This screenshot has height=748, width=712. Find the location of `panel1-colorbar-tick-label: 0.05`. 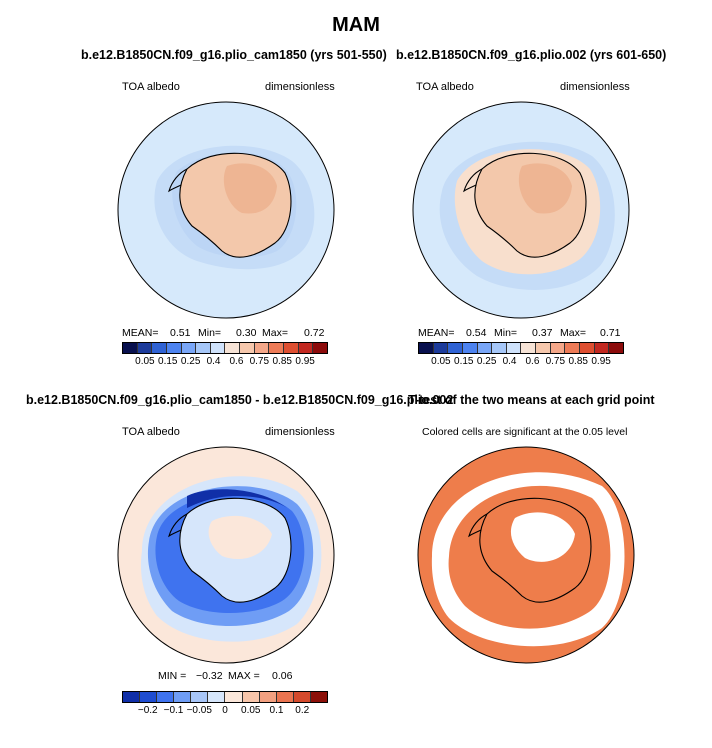

panel1-colorbar-tick-label: 0.05 is located at coordinates (145, 361).